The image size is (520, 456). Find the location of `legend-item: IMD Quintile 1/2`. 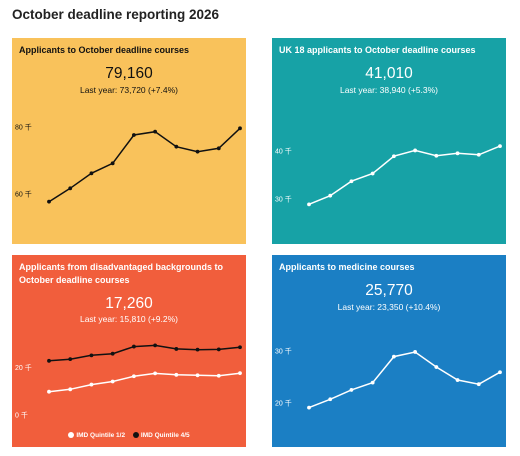

legend-item: IMD Quintile 1/2 is located at coordinates (96, 435).